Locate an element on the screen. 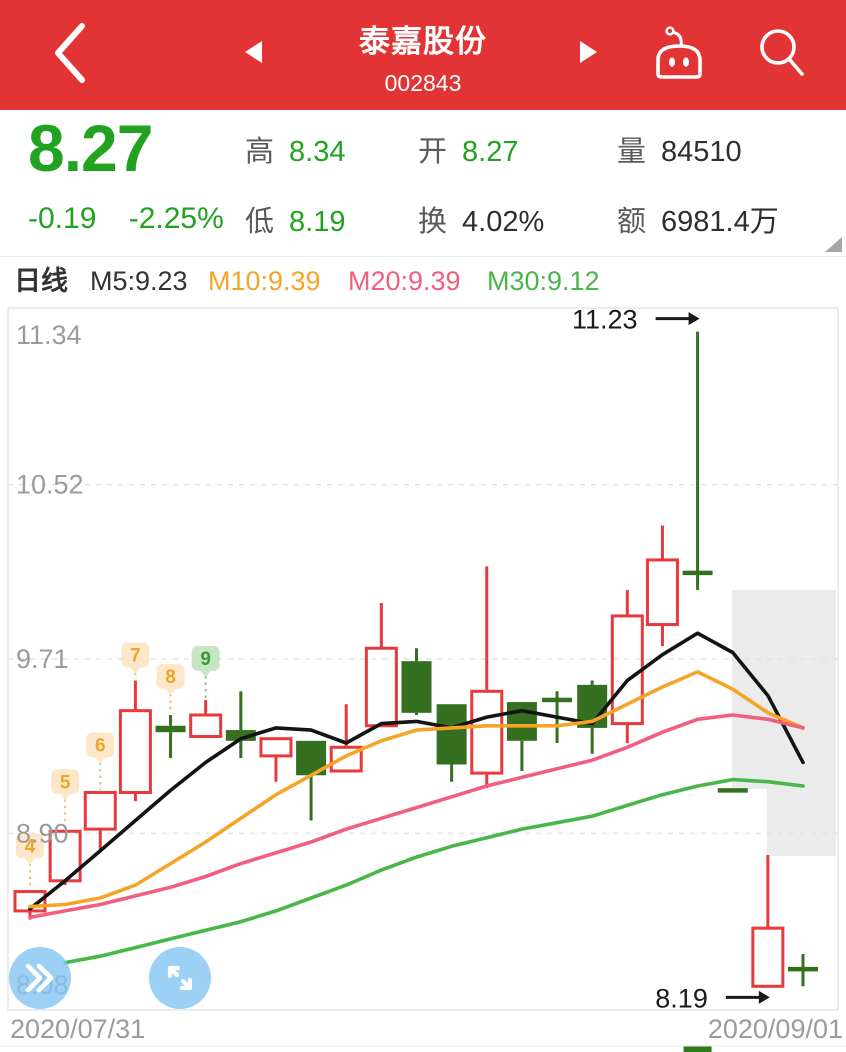  signal-badge: 7 is located at coordinates (135, 660).